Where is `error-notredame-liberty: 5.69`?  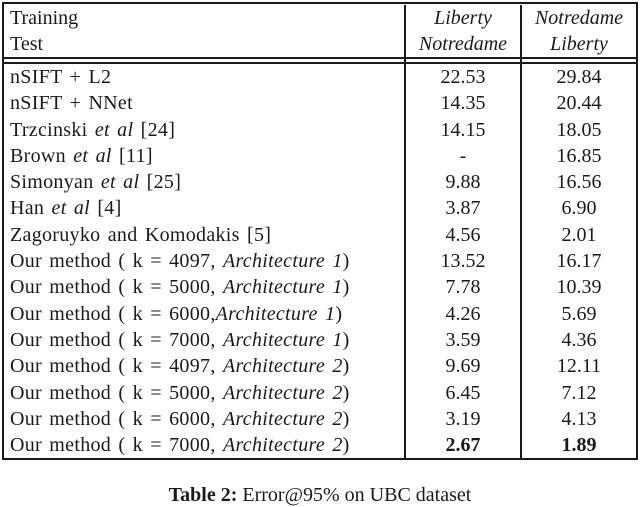
error-notredame-liberty: 5.69 is located at coordinates (579, 313).